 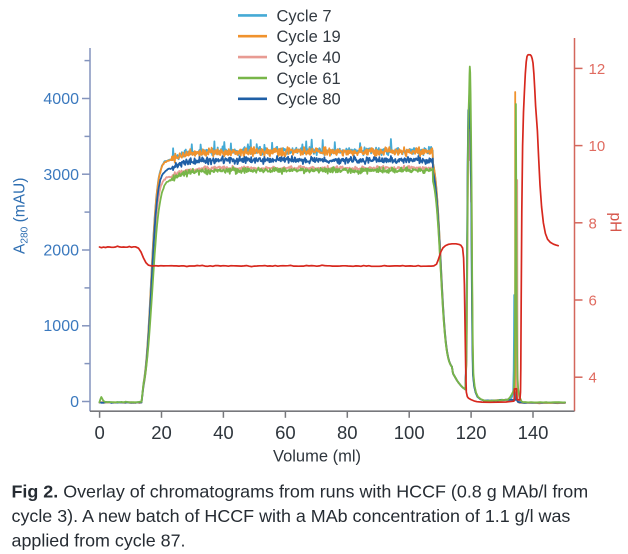 What do you see at coordinates (409, 432) in the screenshot?
I see `svg-text: 100` at bounding box center [409, 432].